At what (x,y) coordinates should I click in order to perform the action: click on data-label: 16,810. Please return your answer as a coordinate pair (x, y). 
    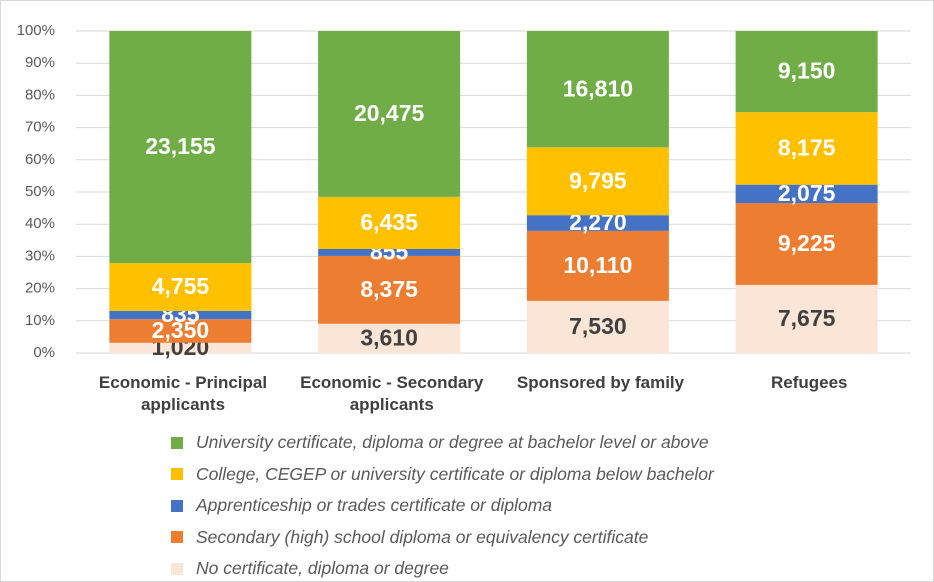
    Looking at the image, I should click on (598, 88).